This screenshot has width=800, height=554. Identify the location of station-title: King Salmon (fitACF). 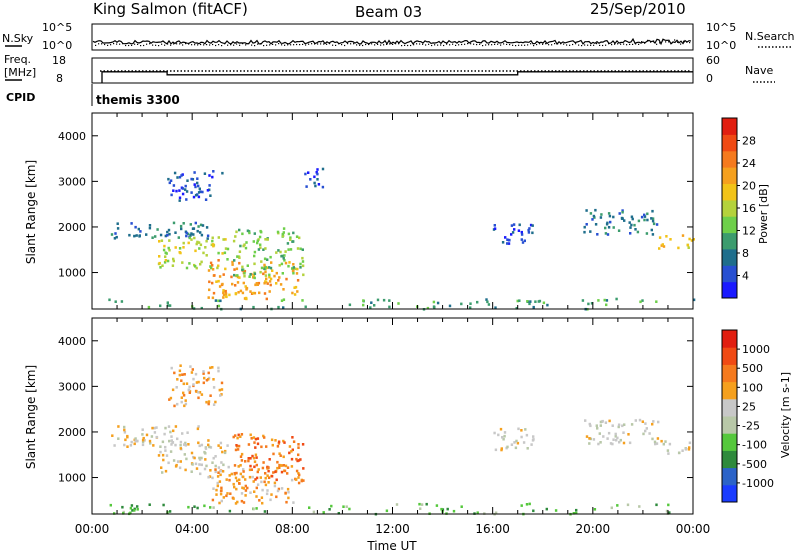
(170, 9).